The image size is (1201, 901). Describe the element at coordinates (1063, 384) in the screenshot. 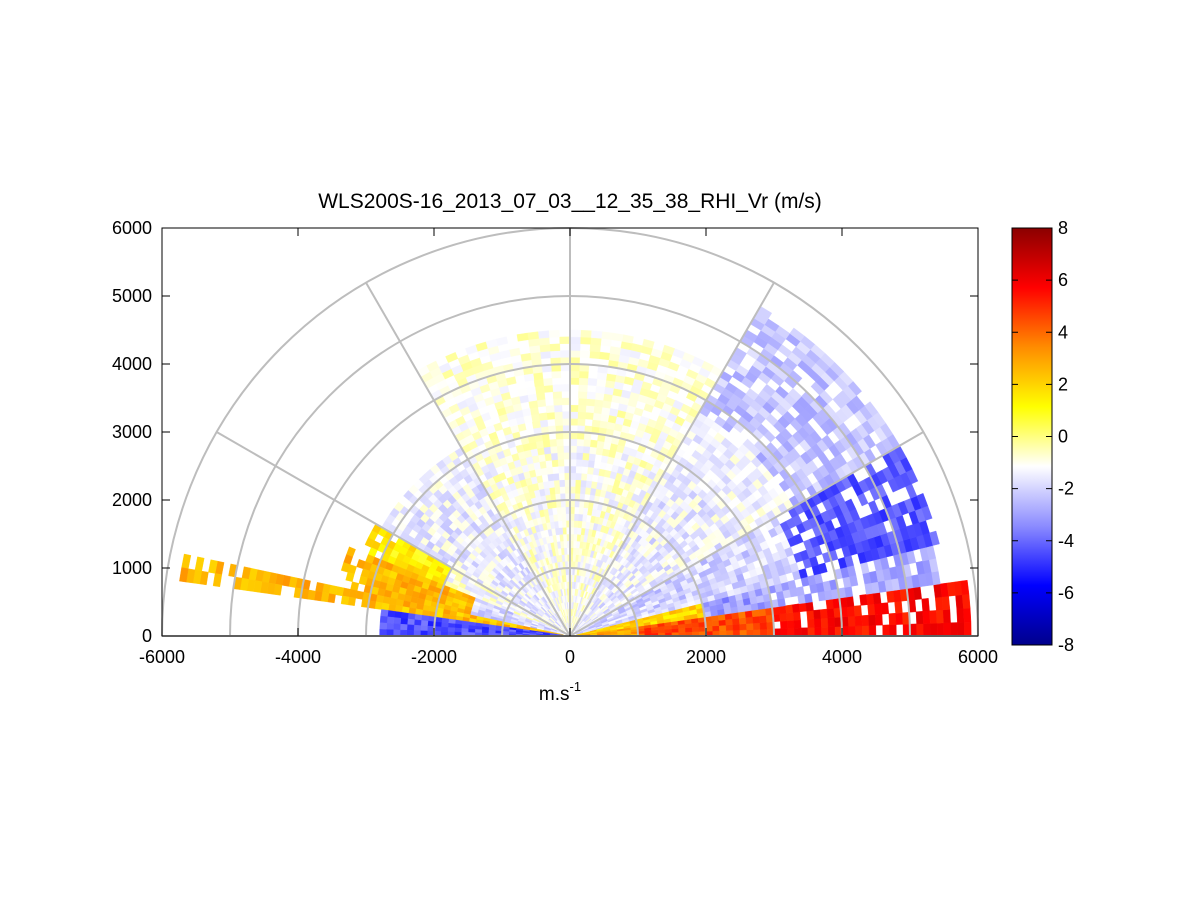

I see `colorbar-tick-label: 2` at that location.